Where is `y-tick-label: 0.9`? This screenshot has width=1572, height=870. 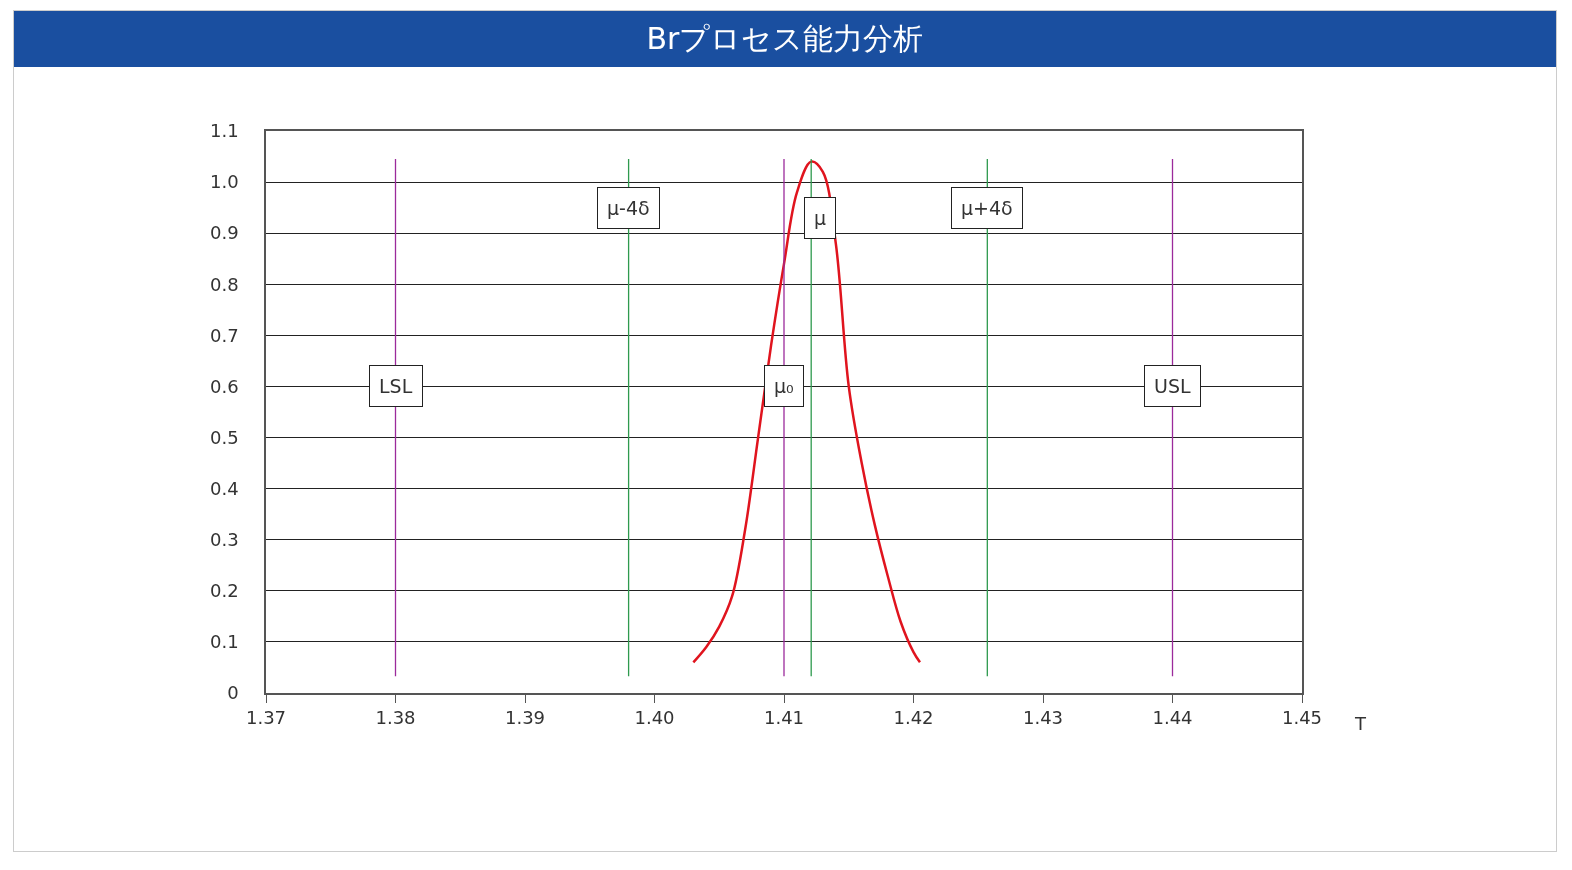 y-tick-label: 0.9 is located at coordinates (224, 233).